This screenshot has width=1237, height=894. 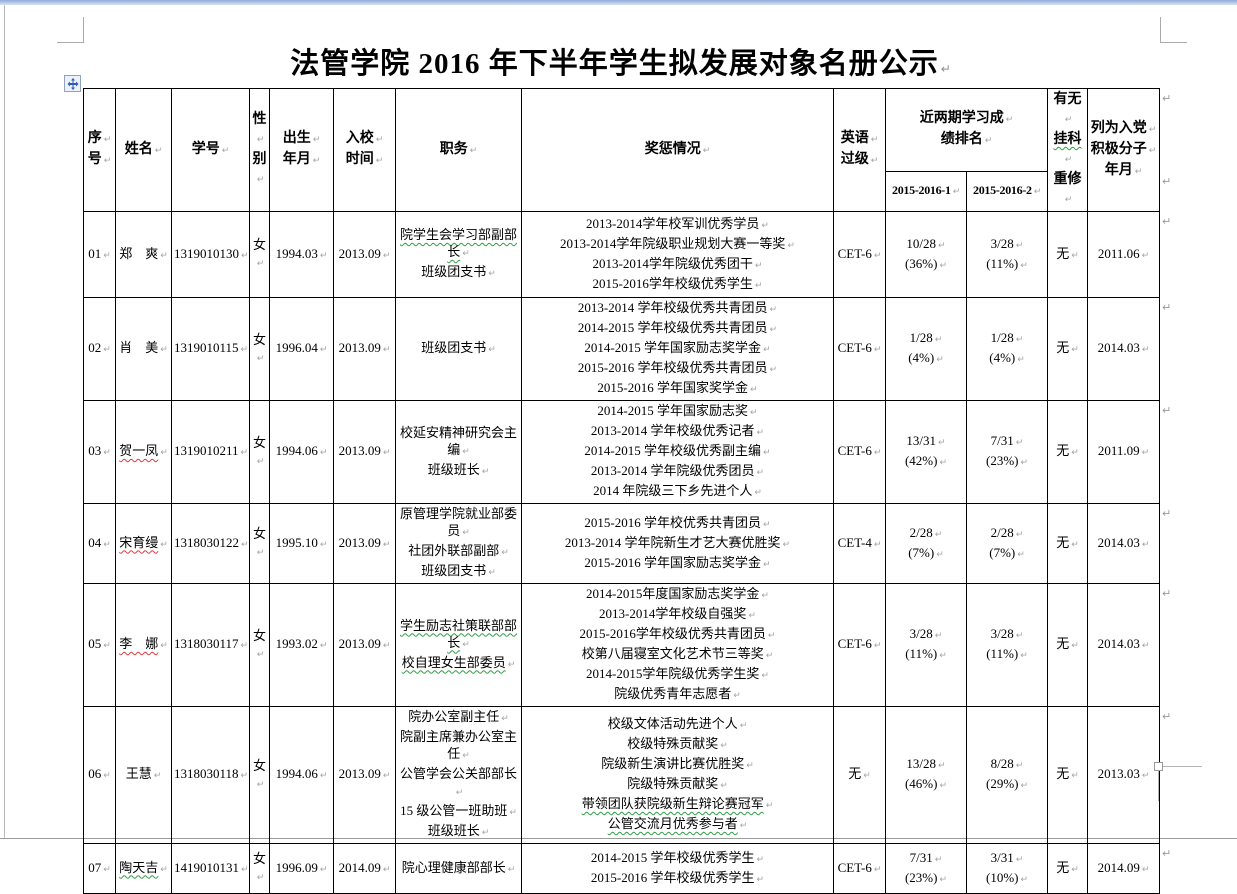 What do you see at coordinates (143, 775) in the screenshot?
I see `name-cell: 王慧` at bounding box center [143, 775].